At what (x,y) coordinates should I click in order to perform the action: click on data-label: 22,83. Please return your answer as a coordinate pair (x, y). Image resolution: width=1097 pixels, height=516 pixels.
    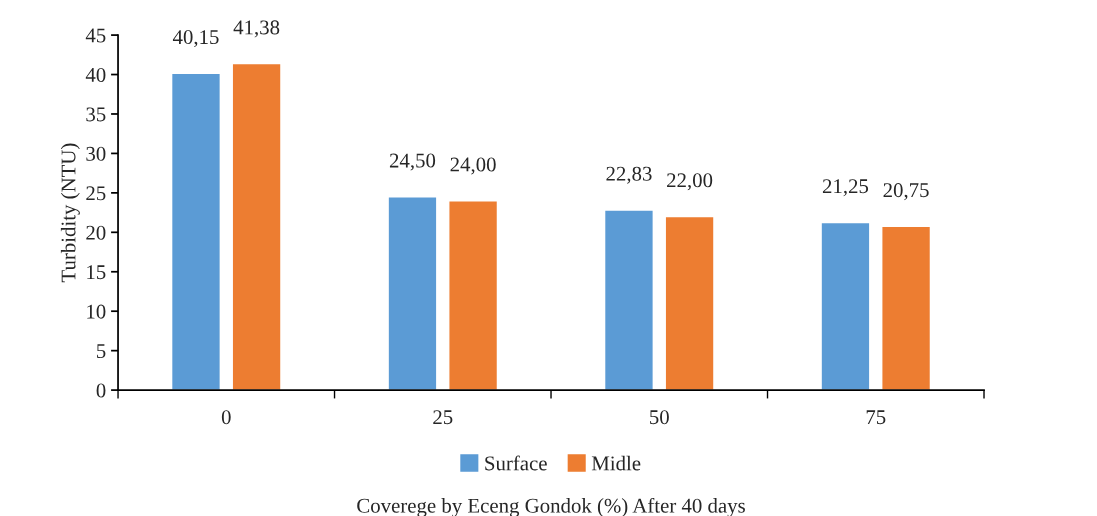
    Looking at the image, I should click on (629, 175).